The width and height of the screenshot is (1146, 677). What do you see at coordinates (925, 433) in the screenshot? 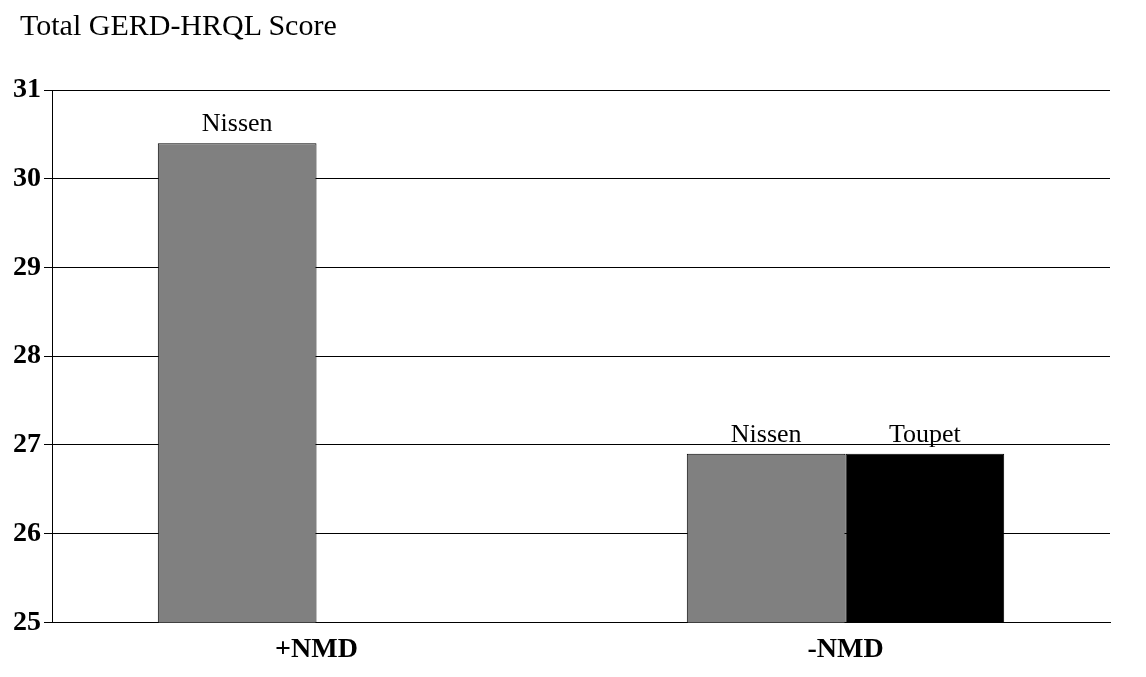
I see `series-label: Toupet` at bounding box center [925, 433].